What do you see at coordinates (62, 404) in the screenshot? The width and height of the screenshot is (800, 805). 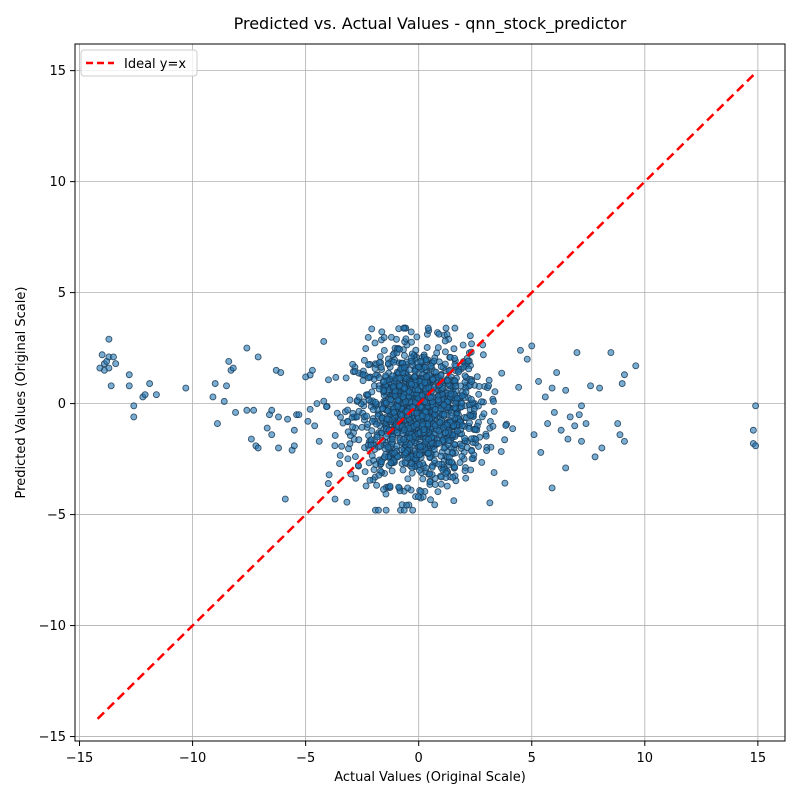 I see `y-tick-label: 0` at bounding box center [62, 404].